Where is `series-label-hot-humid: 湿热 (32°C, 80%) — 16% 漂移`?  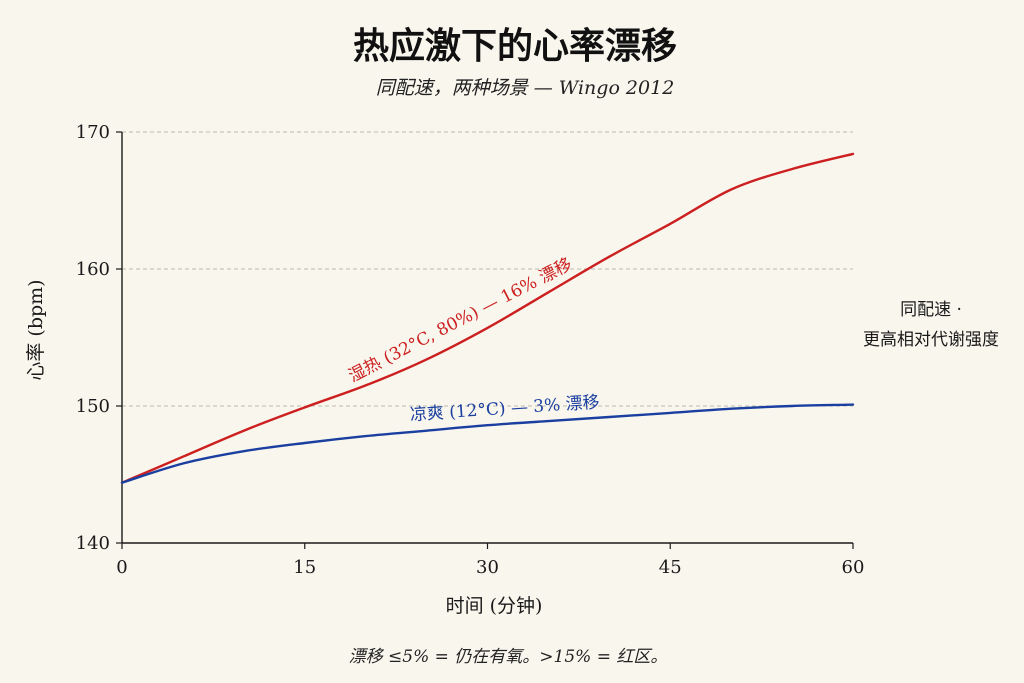 series-label-hot-humid: 湿热 (32°C, 80%) — 16% 漂移 is located at coordinates (460, 320).